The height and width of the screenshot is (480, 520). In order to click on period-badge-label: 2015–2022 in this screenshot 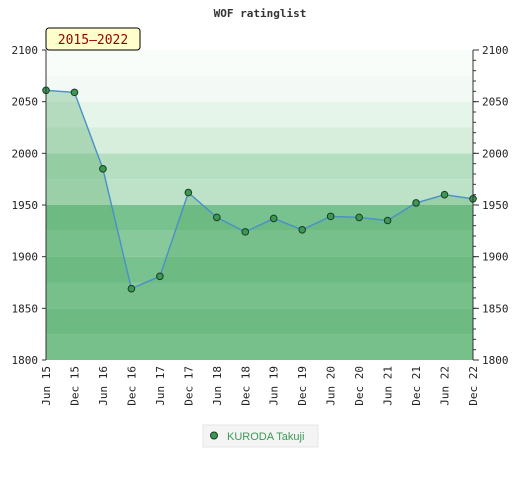, I will do `click(93, 40)`.